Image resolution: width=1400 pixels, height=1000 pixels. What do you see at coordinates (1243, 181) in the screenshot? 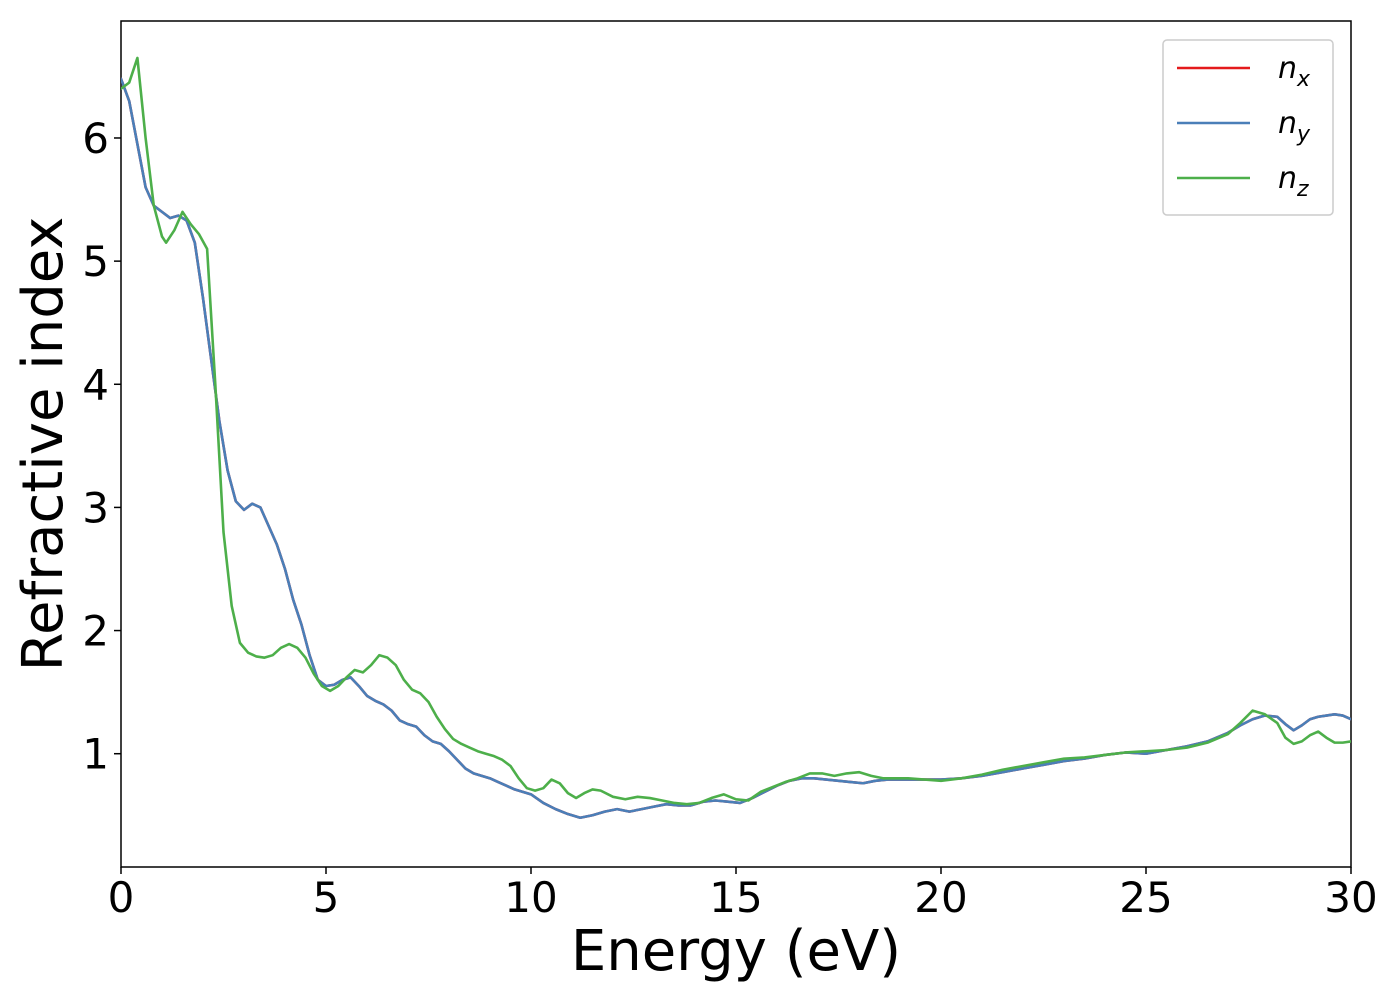
I see `legend-item-z: nz` at bounding box center [1243, 181].